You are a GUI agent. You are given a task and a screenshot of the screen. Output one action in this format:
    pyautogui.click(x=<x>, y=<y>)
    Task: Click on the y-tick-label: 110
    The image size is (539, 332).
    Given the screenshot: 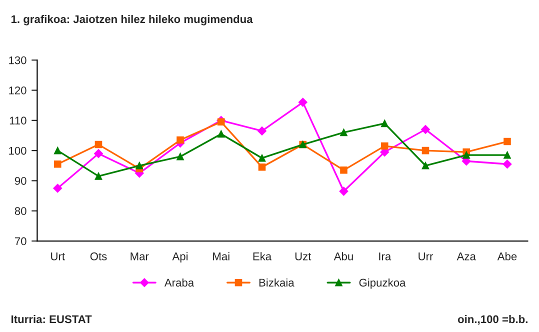 What is the action you would take?
    pyautogui.click(x=18, y=120)
    